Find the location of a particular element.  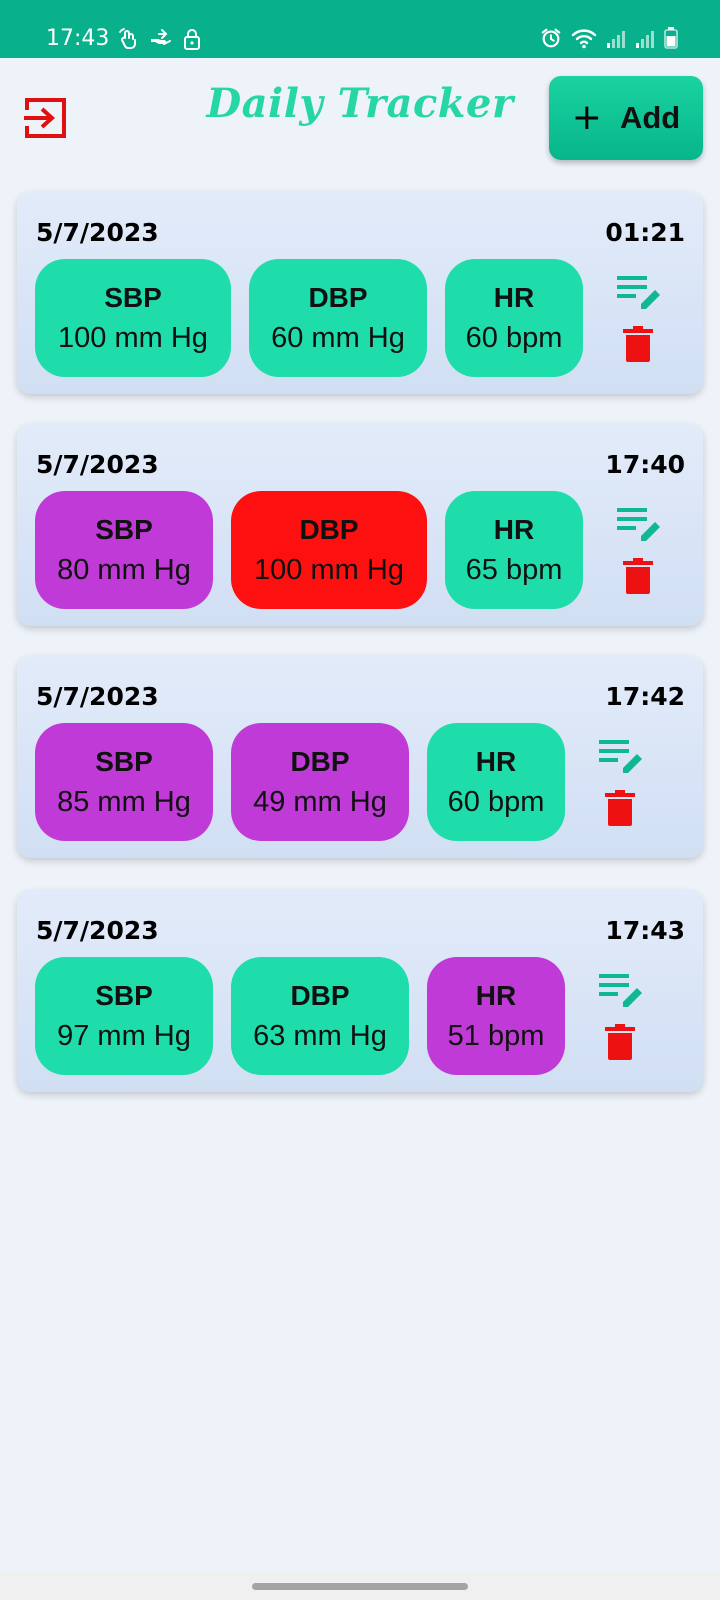

status-left-icons is located at coordinates (159, 39).